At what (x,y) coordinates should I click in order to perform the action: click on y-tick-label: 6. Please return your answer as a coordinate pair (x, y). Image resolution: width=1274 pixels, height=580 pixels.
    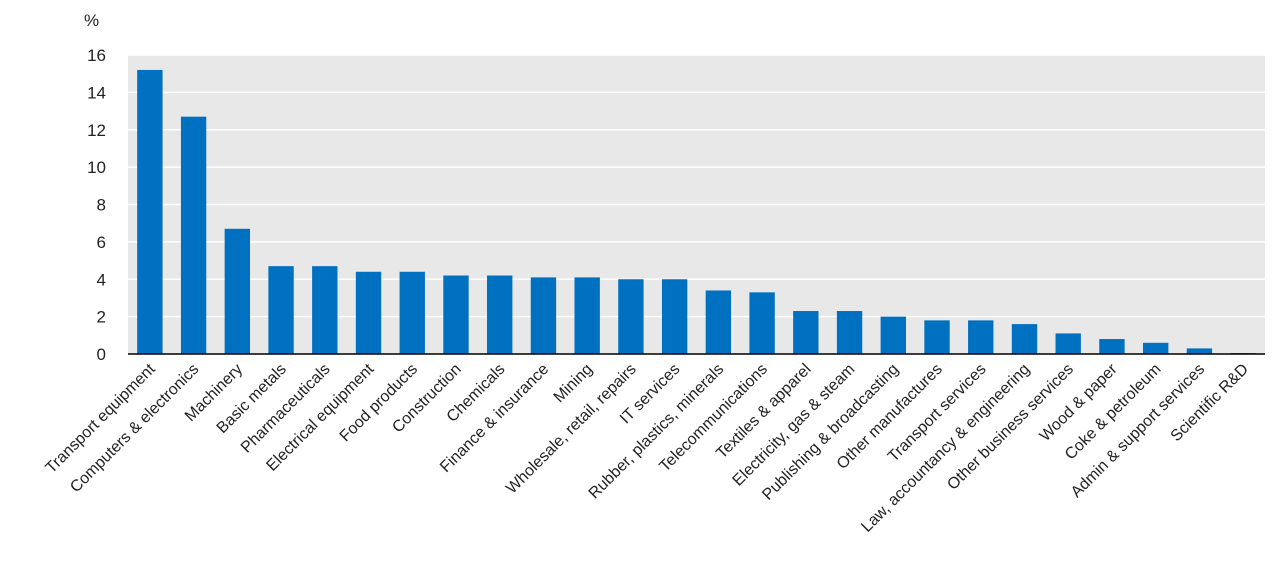
    Looking at the image, I should click on (101, 242).